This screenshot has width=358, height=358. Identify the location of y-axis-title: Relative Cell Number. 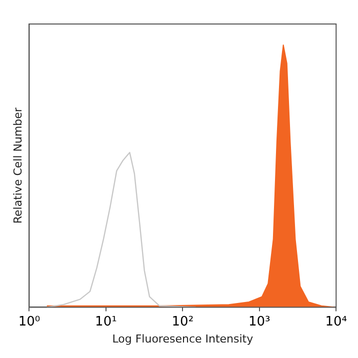
(17, 165).